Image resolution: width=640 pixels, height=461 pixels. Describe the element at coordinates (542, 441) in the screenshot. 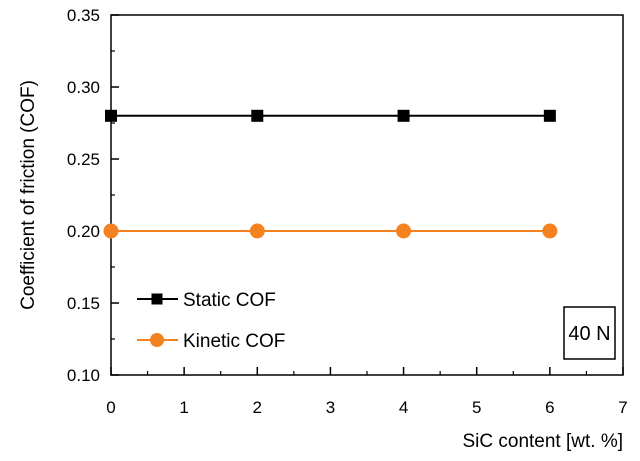

I see `x-axis-title: SiC content [wt. %]` at that location.